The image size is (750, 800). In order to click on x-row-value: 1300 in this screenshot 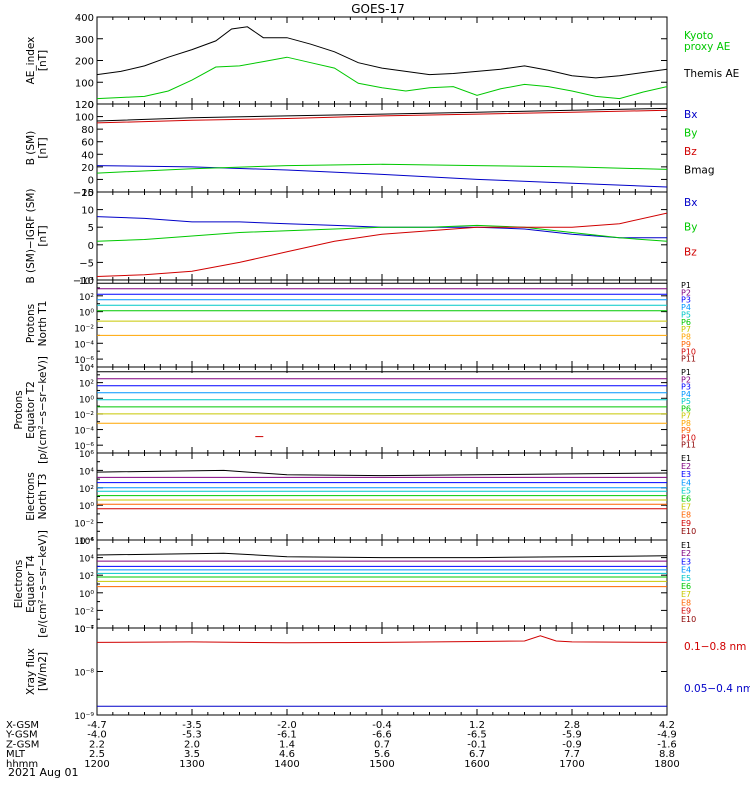, I will do `click(191, 764)`.